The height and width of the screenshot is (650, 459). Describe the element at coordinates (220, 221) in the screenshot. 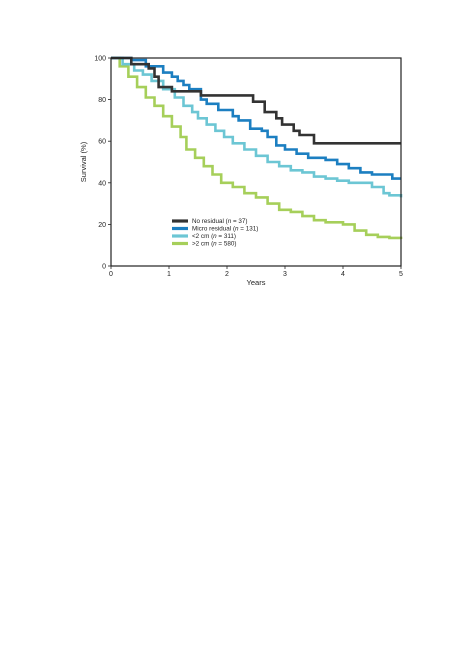

I see `legend-label-no-residual: No residual (n = 37)` at that location.